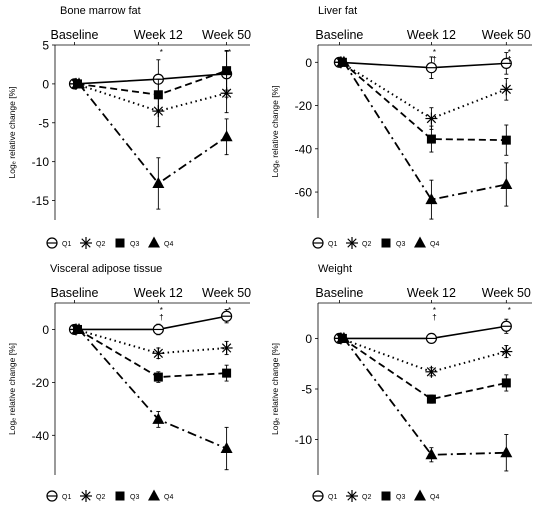 This screenshot has width=550, height=516. Describe the element at coordinates (335, 269) in the screenshot. I see `chart-title: Weight` at that location.